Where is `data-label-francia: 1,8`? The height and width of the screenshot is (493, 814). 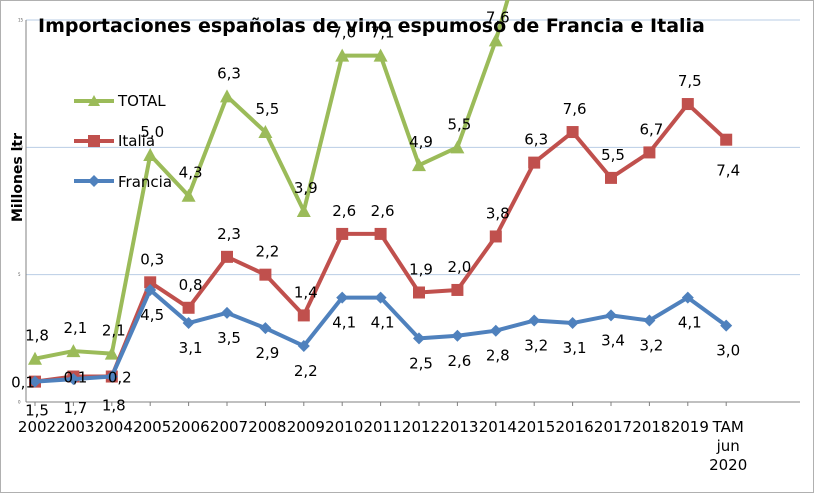
data-label-francia: 1,8 is located at coordinates (114, 406).